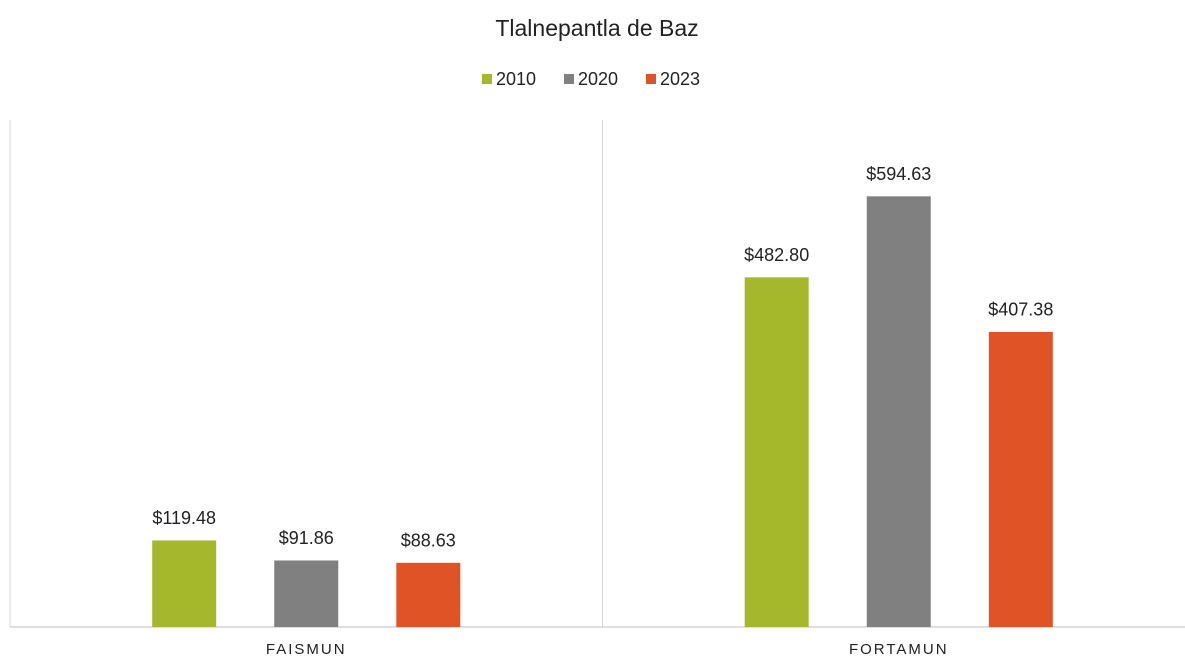 This screenshot has height=659, width=1185. Describe the element at coordinates (598, 79) in the screenshot. I see `legend-label: 2020` at that location.